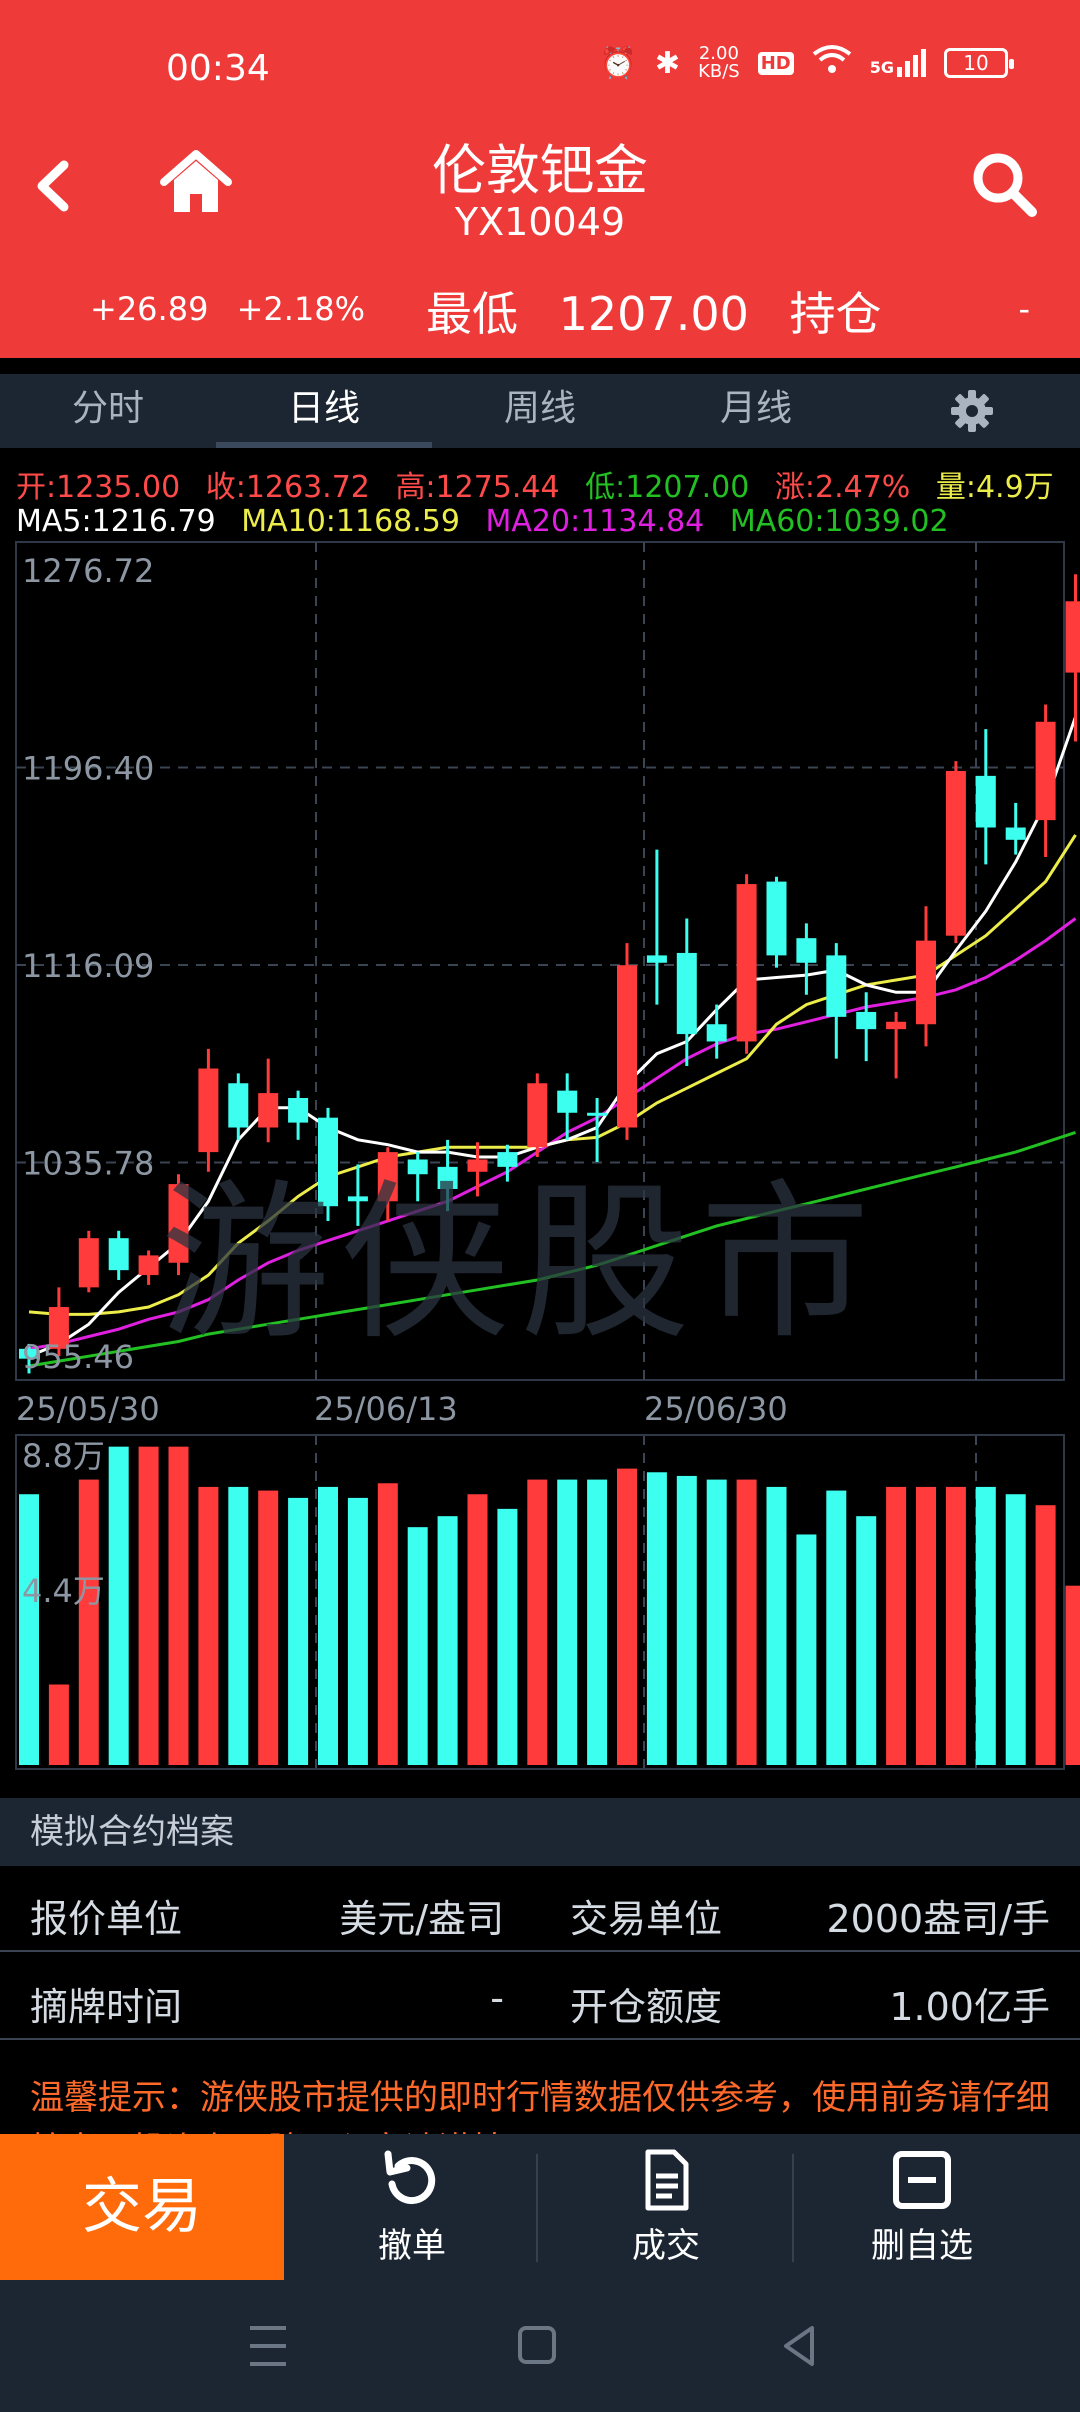 Image resolution: width=1080 pixels, height=2412 pixels. Describe the element at coordinates (969, 2007) in the screenshot. I see `info-value: 1.00亿手` at that location.